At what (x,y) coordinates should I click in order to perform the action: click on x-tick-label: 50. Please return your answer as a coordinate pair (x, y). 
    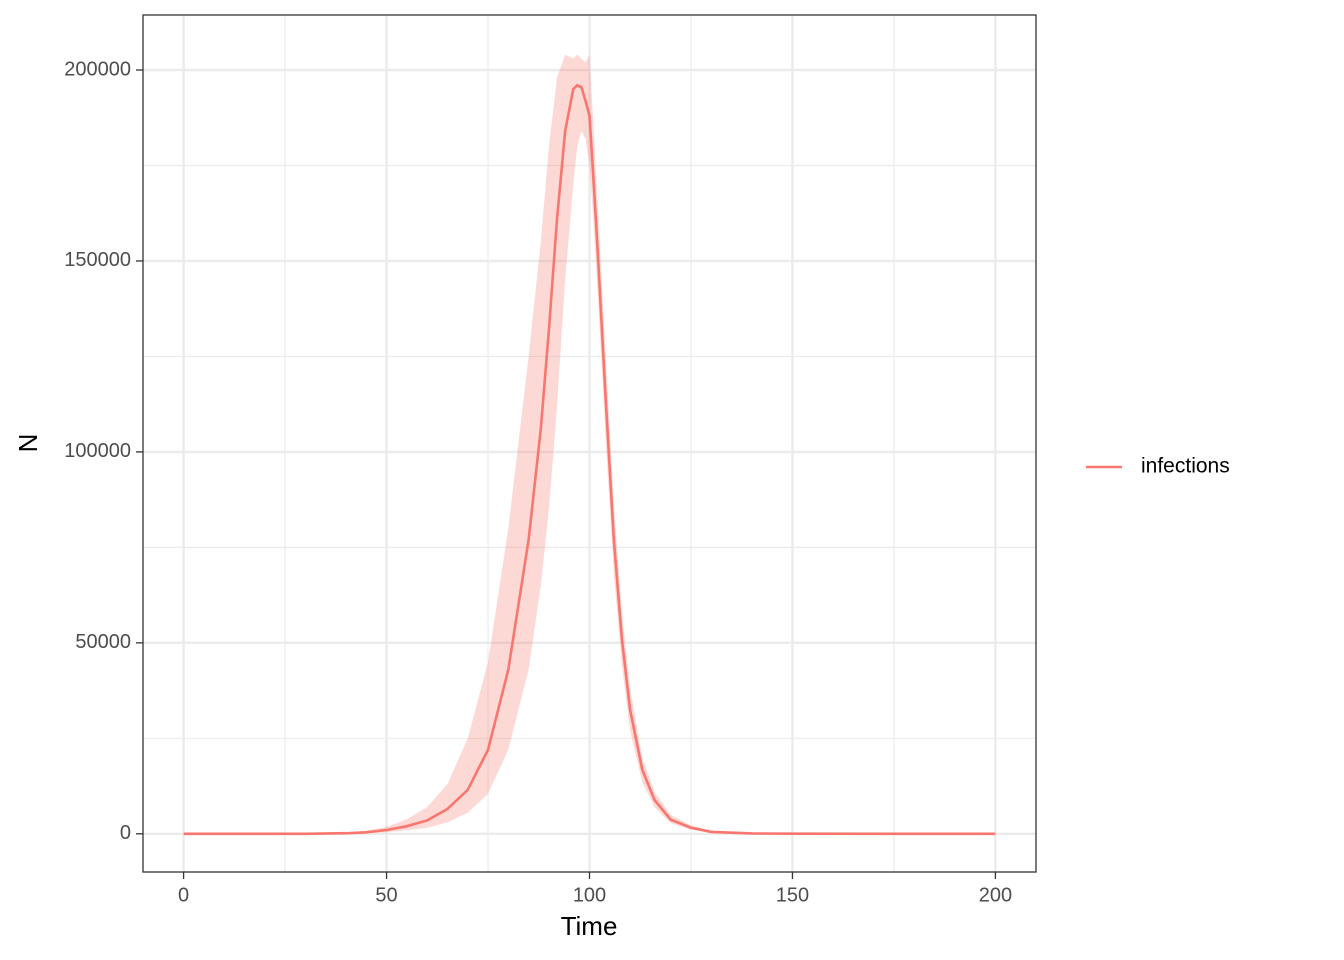
    Looking at the image, I should click on (386, 895).